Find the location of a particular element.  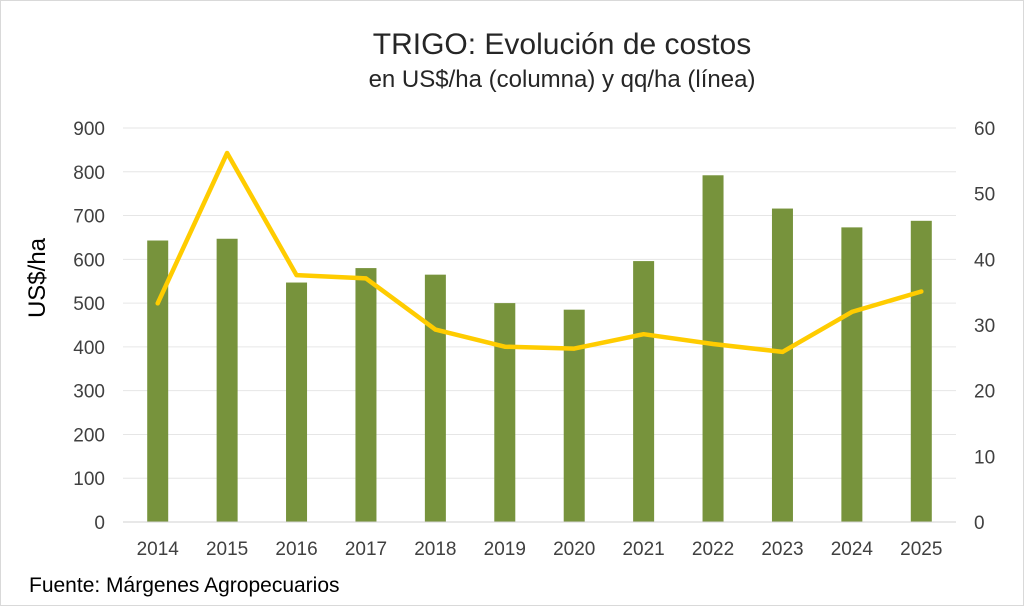

y2-tick-label: 10 is located at coordinates (984, 457).